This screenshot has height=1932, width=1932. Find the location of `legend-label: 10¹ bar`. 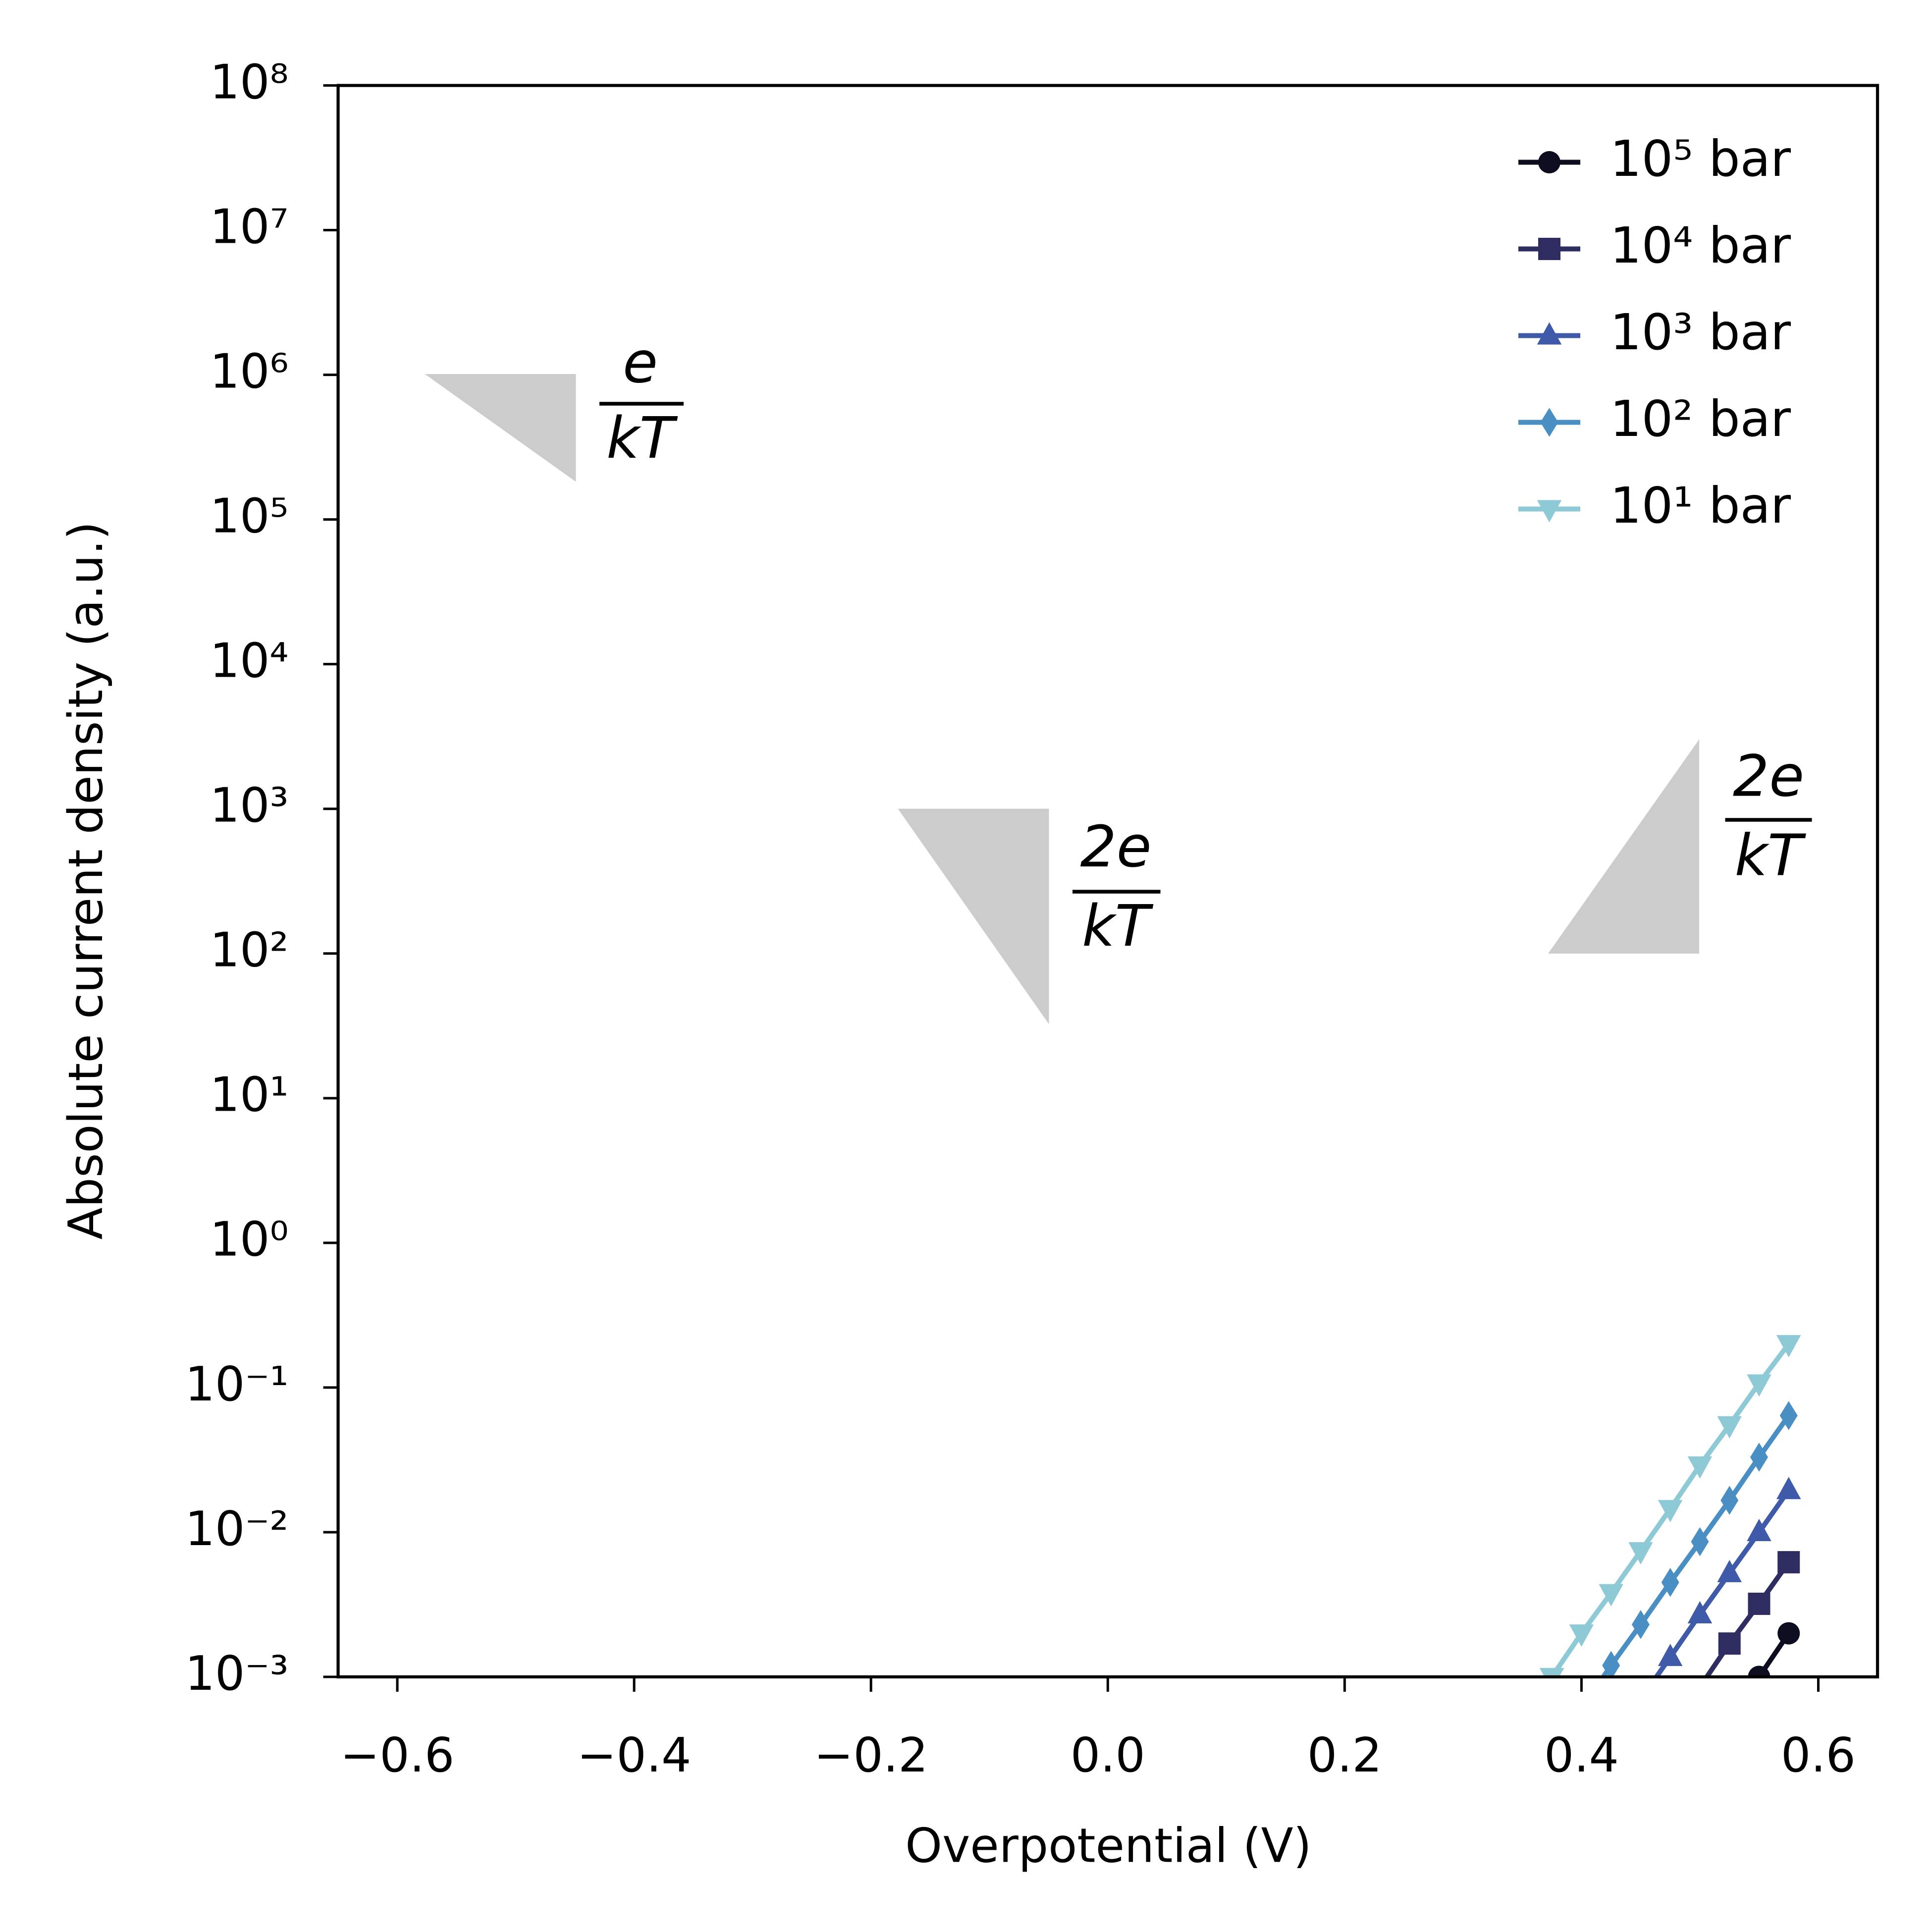

legend-label: 10¹ bar is located at coordinates (1700, 506).